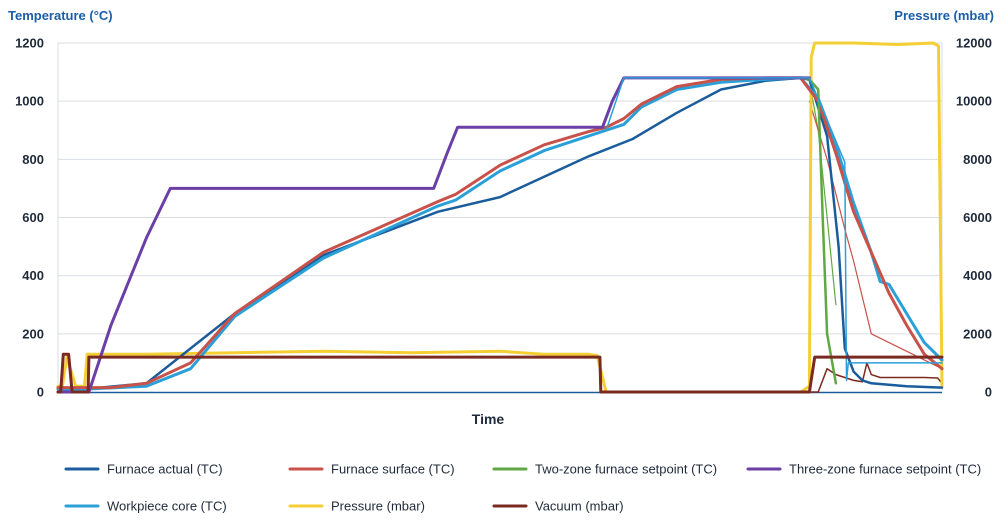 The image size is (1000, 527). Describe the element at coordinates (40, 392) in the screenshot. I see `y-tick-label: 0` at that location.